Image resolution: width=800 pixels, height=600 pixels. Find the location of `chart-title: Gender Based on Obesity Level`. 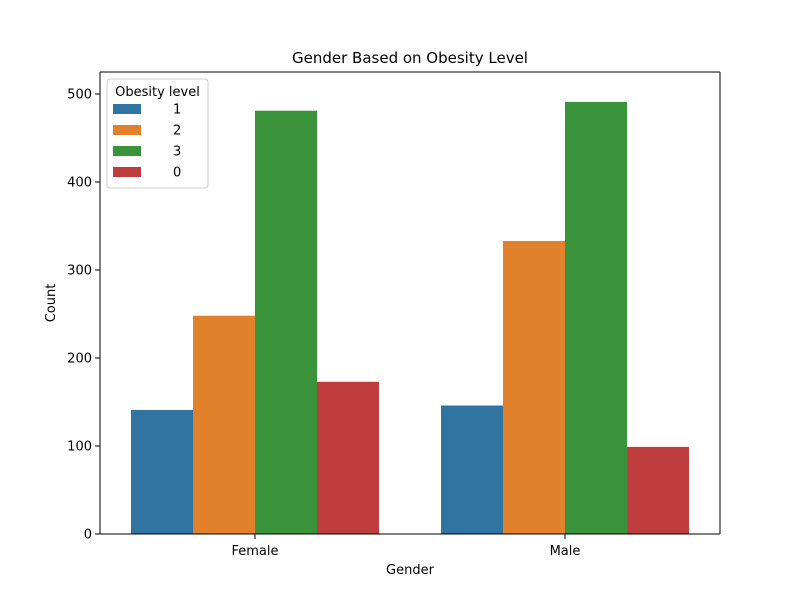

chart-title: Gender Based on Obesity Level is located at coordinates (410, 58).